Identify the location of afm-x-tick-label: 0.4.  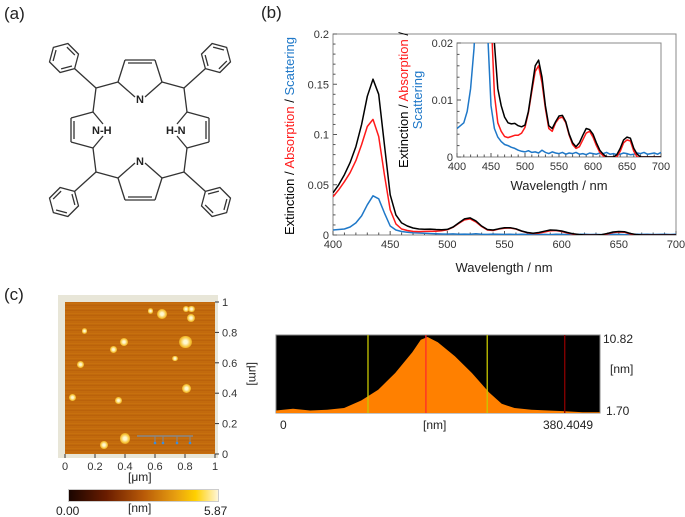
(124, 467).